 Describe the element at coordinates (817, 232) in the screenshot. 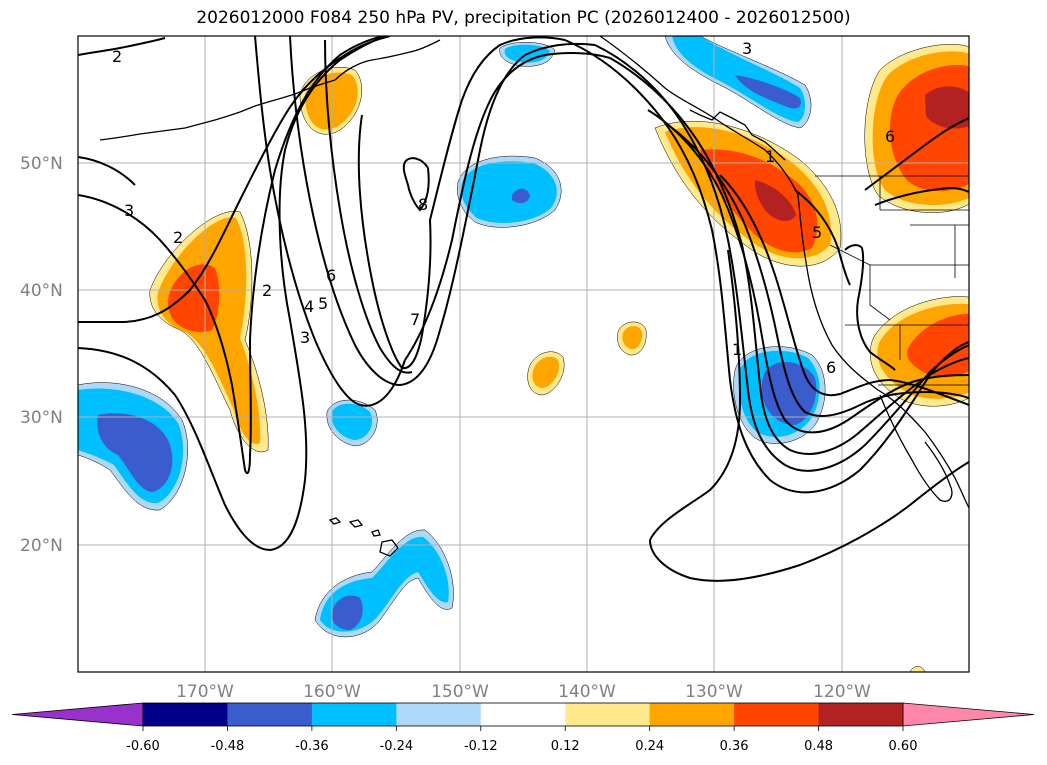

I see `contour-label-5-east: 5` at that location.